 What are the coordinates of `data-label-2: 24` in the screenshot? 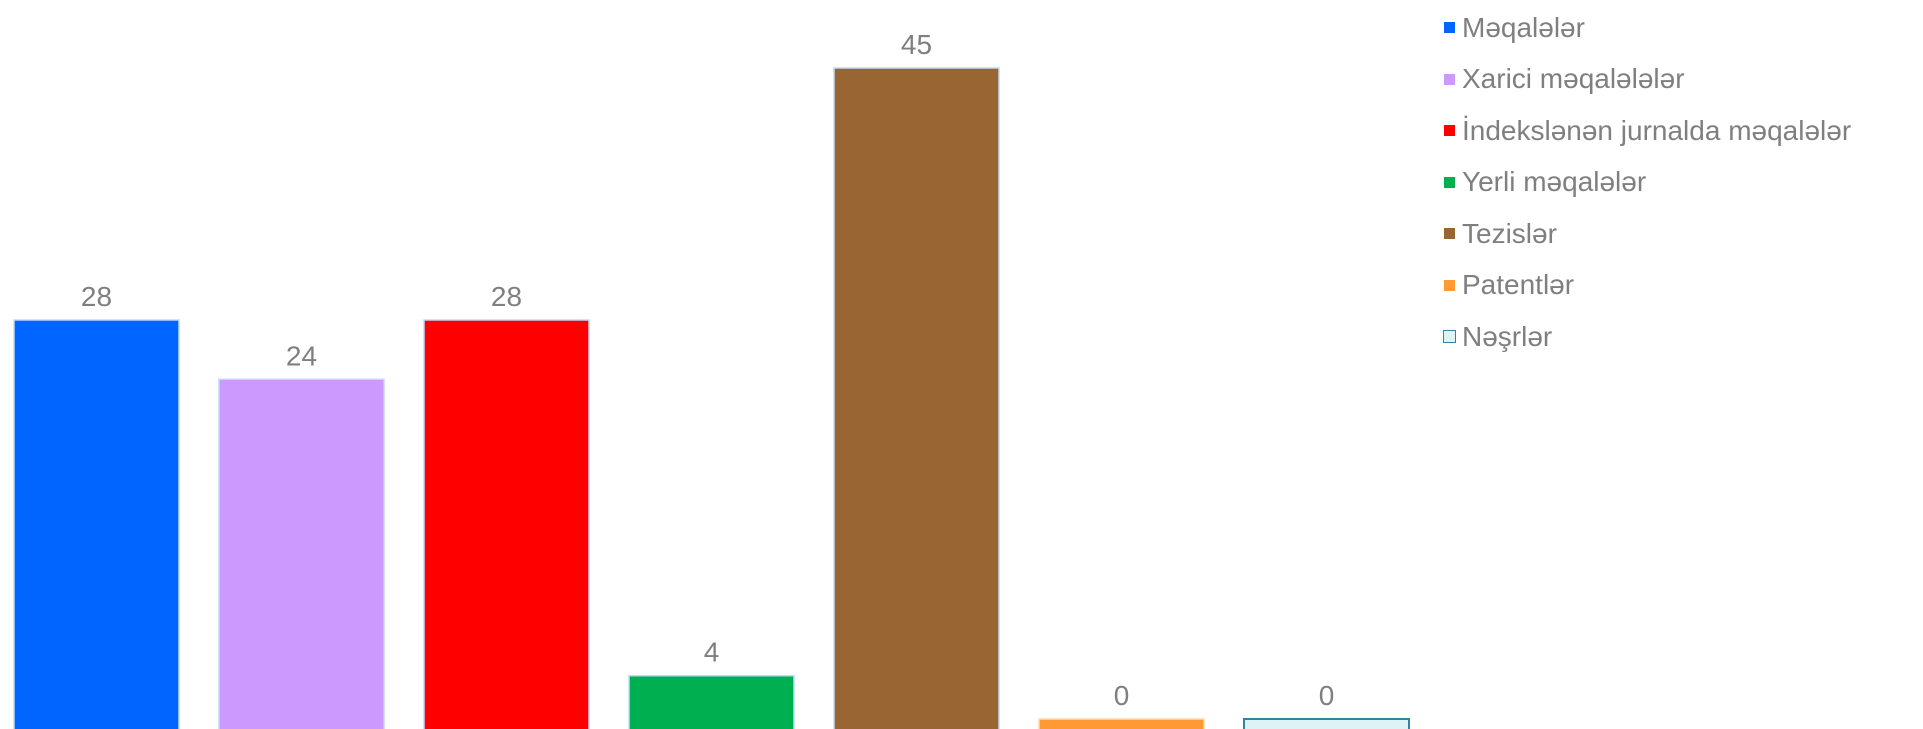 It's located at (301, 355).